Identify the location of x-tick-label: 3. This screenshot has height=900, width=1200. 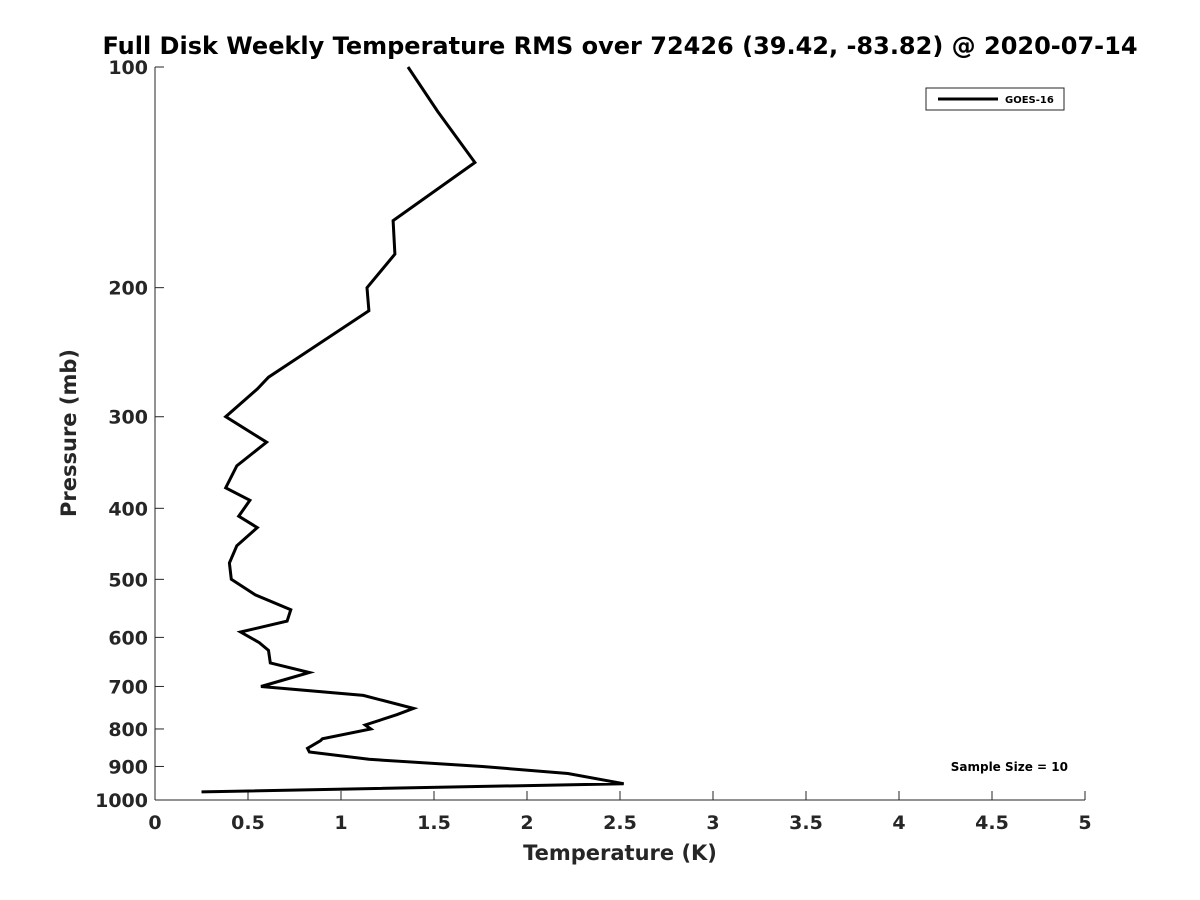
(712, 823).